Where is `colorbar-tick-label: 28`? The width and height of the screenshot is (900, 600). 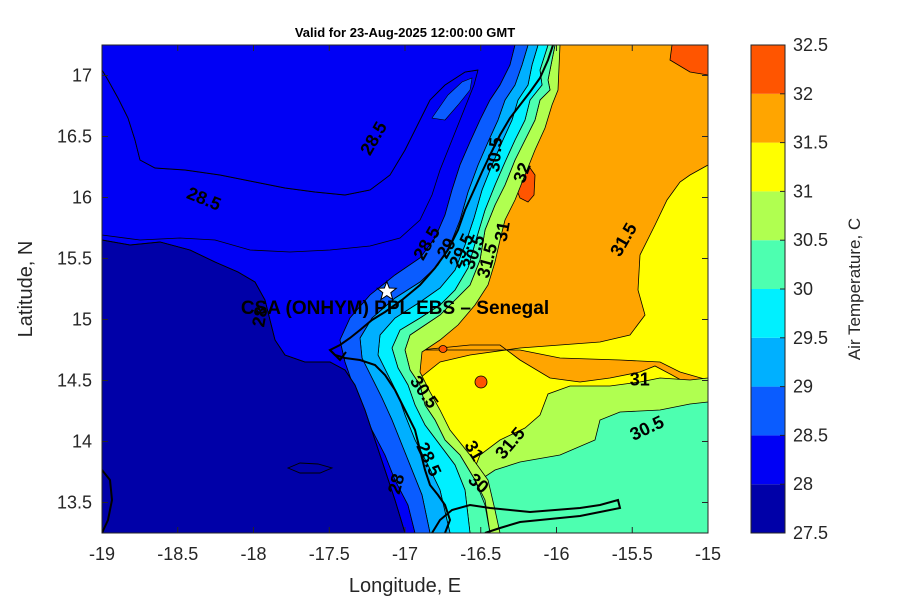
colorbar-tick-label: 28 is located at coordinates (803, 484).